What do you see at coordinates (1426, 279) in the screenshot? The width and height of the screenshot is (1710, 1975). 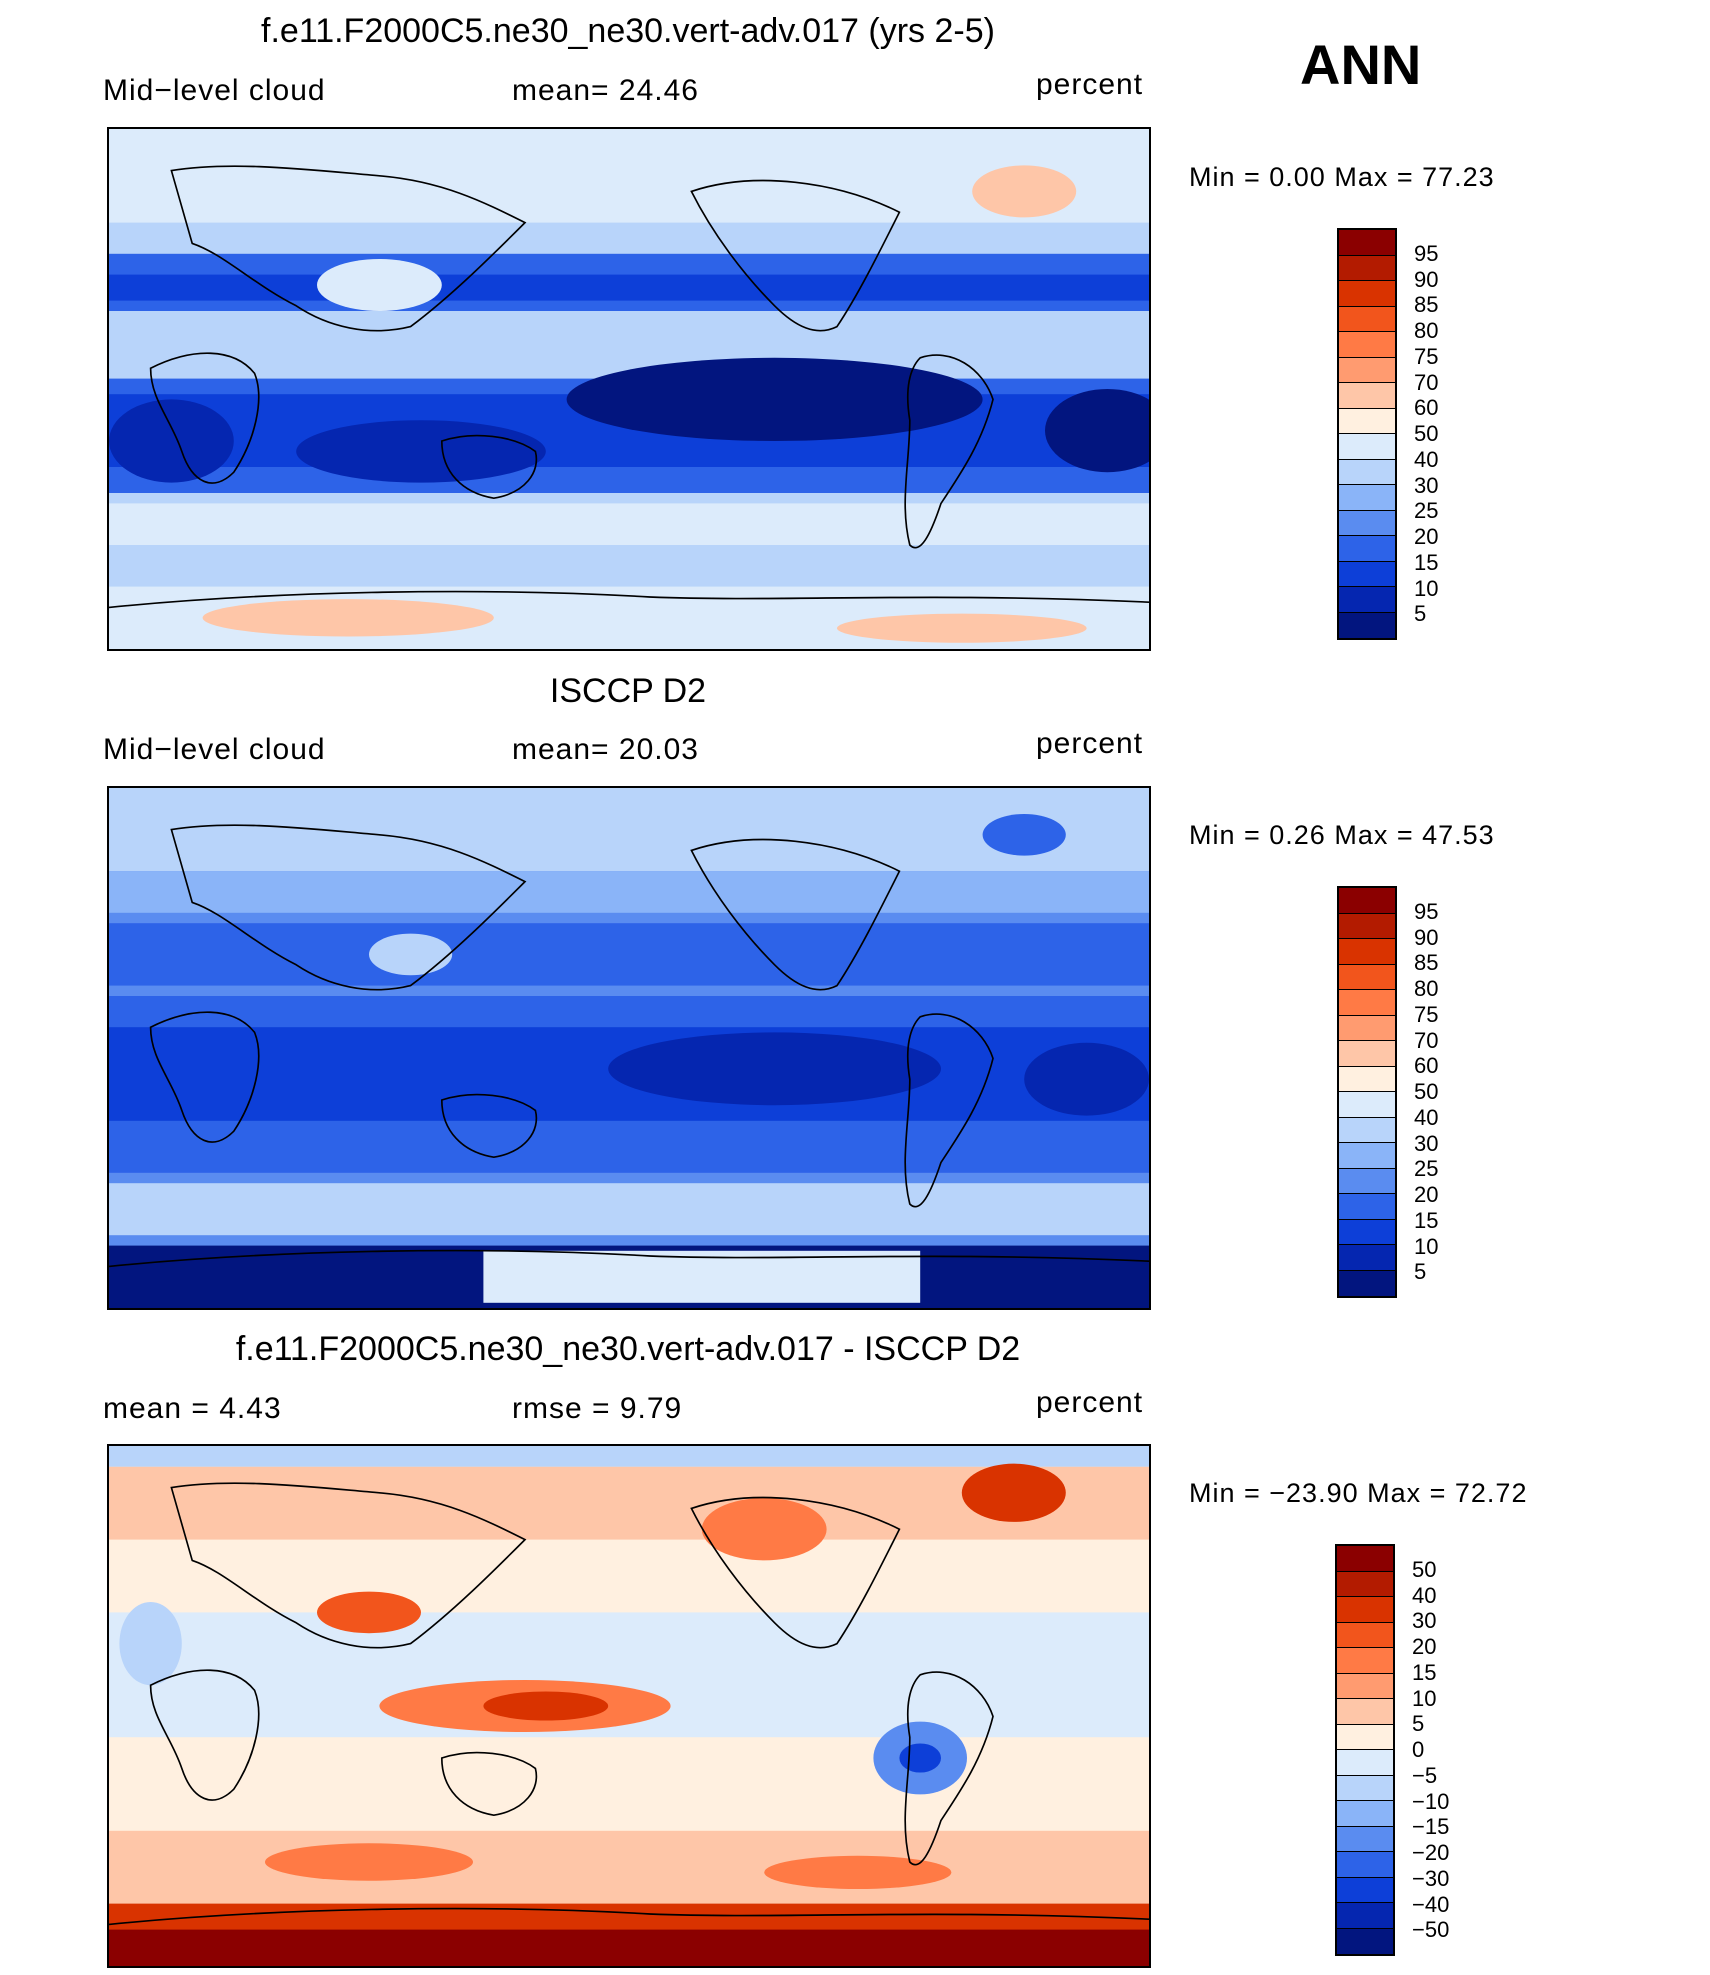 I see `colorbar-tick-label: 90` at bounding box center [1426, 279].